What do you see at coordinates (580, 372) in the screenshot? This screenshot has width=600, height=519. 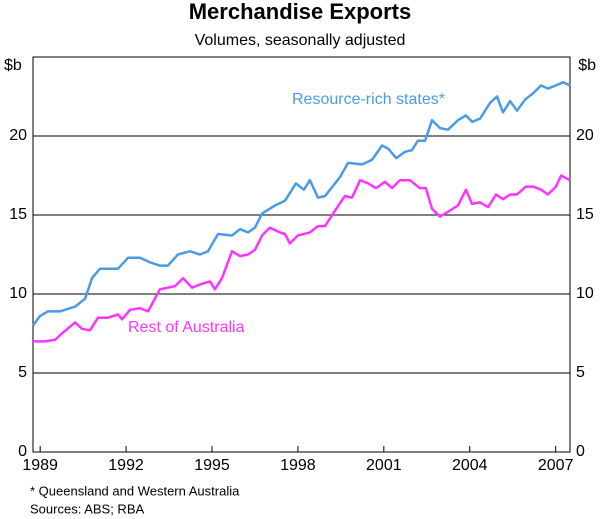 I see `y-tick-label-right: 5` at bounding box center [580, 372].